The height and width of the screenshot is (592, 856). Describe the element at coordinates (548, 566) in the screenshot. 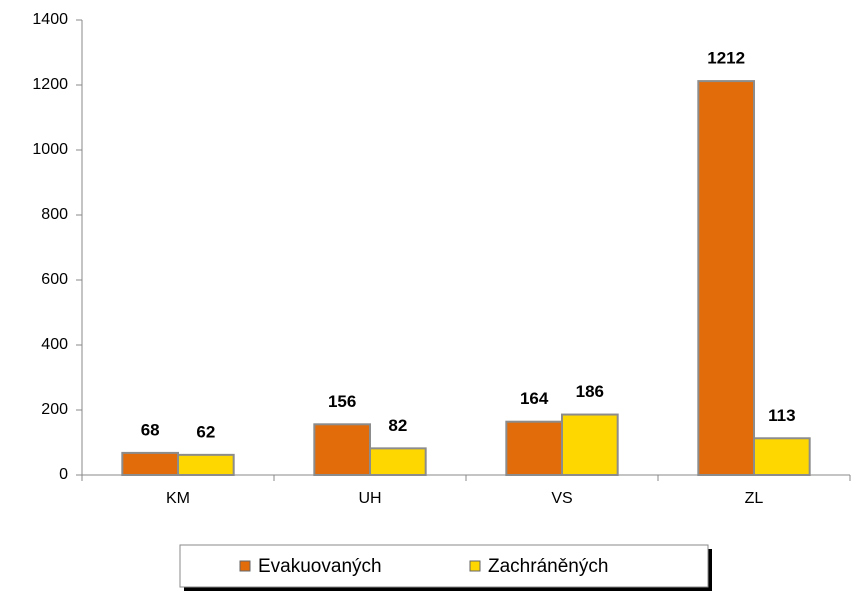

I see `legend-label: Zachráněných` at that location.